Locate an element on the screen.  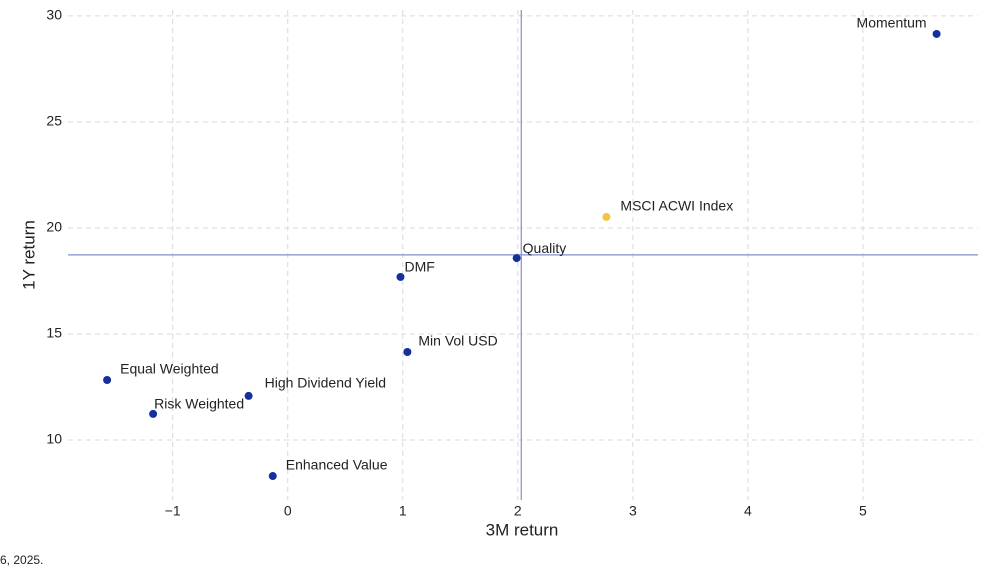
x-tick-label: 3 is located at coordinates (633, 511).